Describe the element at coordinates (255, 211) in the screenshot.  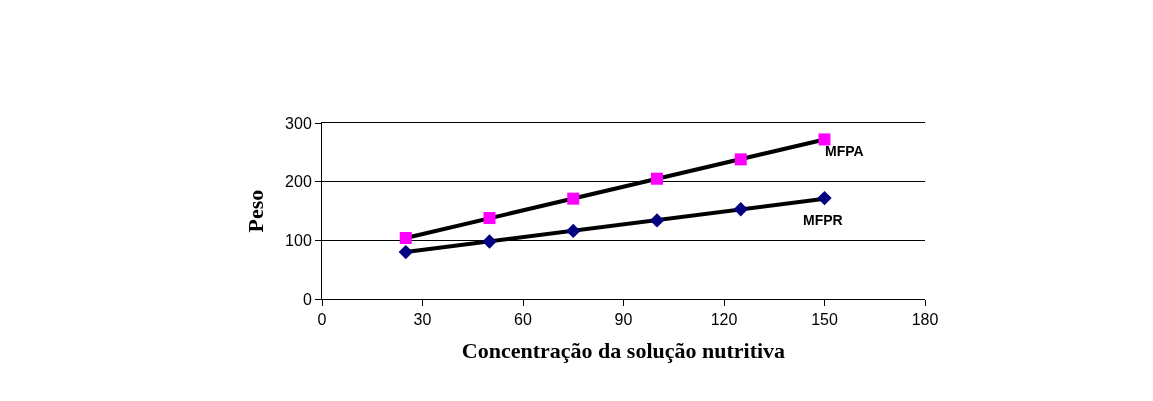
I see `y-axis-title: Peso` at that location.